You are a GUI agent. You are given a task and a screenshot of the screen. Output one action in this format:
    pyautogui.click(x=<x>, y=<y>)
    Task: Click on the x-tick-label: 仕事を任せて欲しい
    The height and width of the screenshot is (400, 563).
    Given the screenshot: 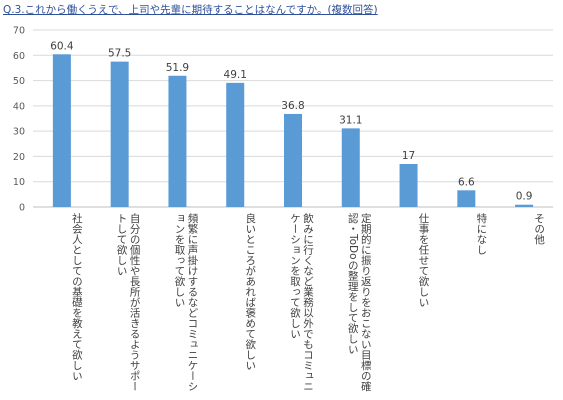 What is the action you would take?
    pyautogui.click(x=423, y=260)
    